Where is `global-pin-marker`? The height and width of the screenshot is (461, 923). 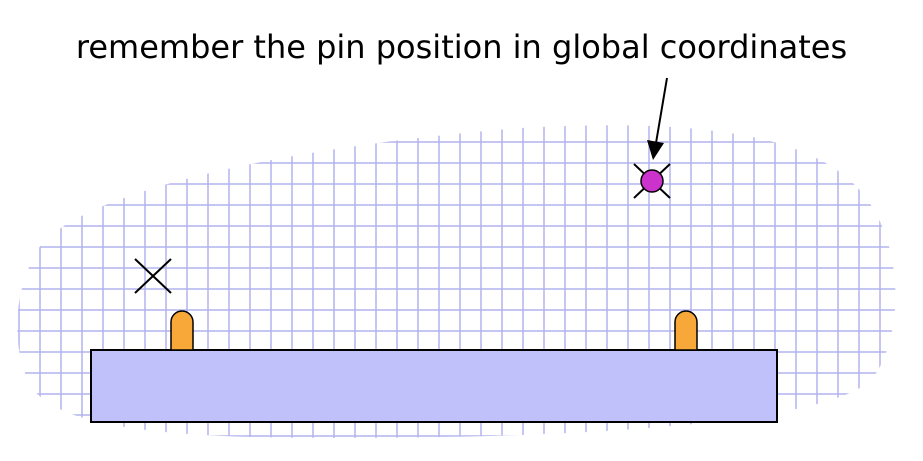
global-pin-marker is located at coordinates (652, 181).